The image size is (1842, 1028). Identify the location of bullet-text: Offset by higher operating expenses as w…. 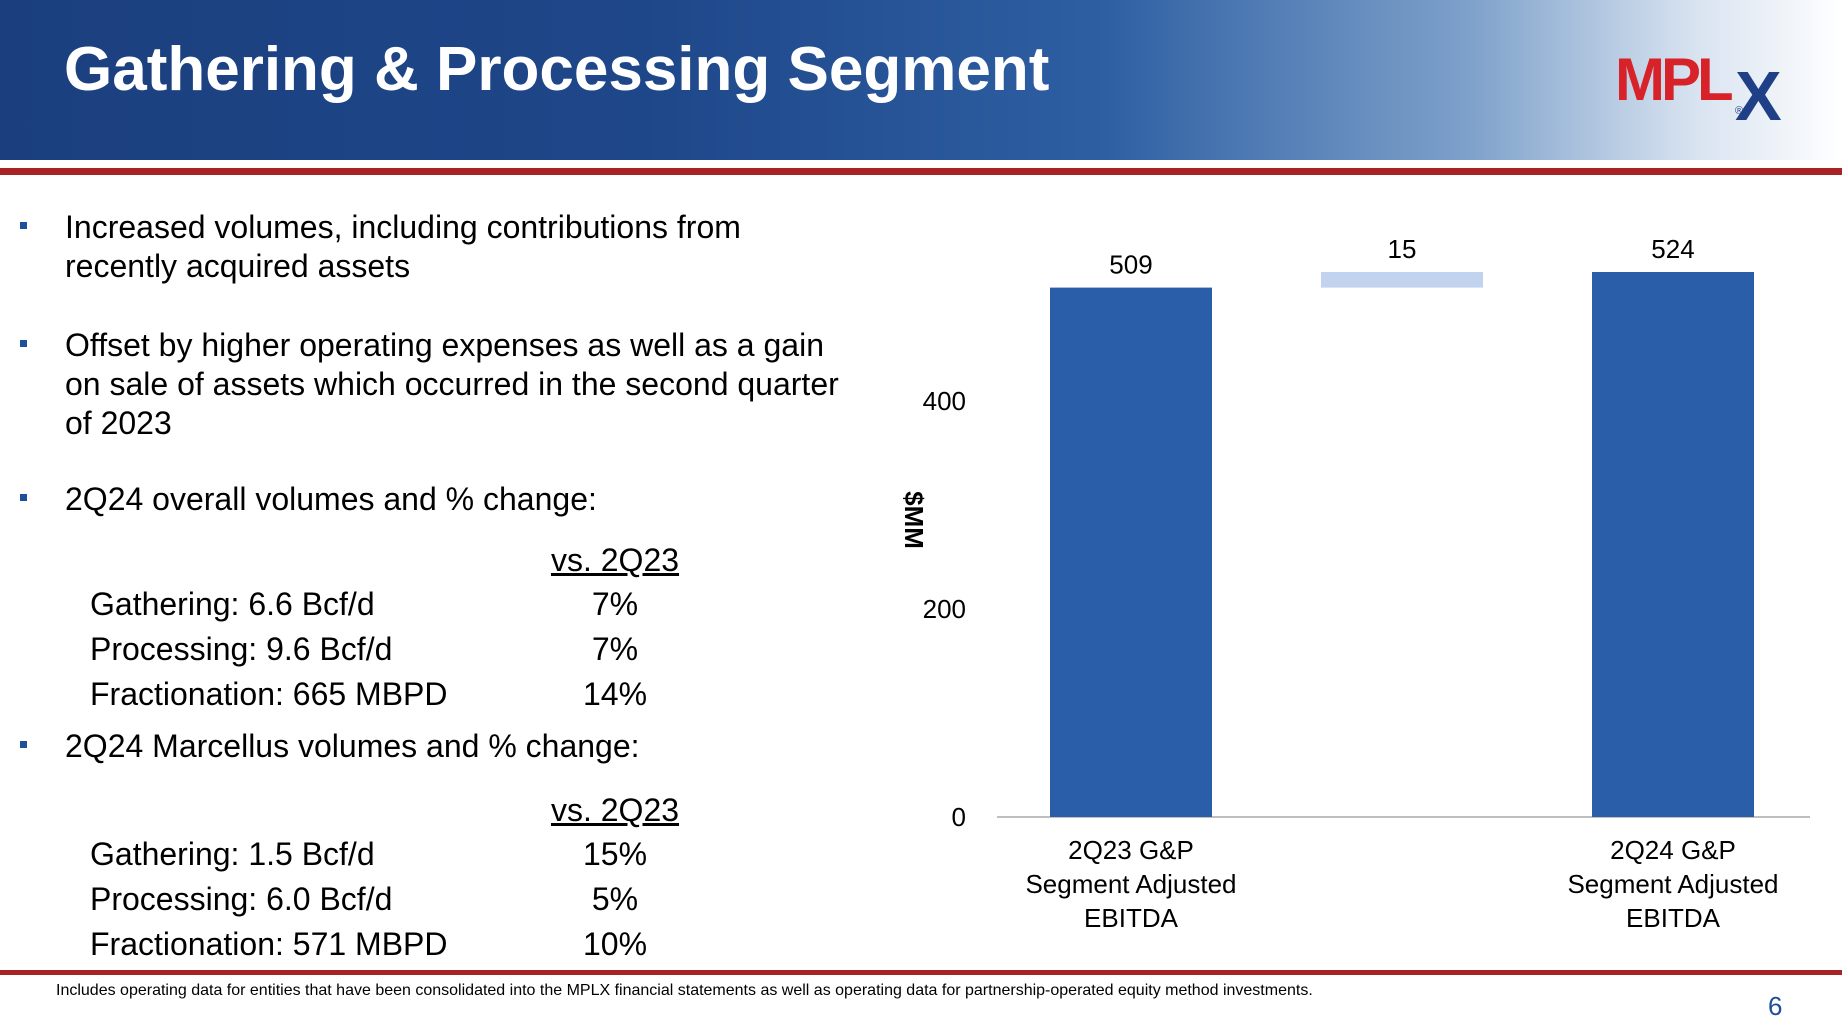
(452, 384).